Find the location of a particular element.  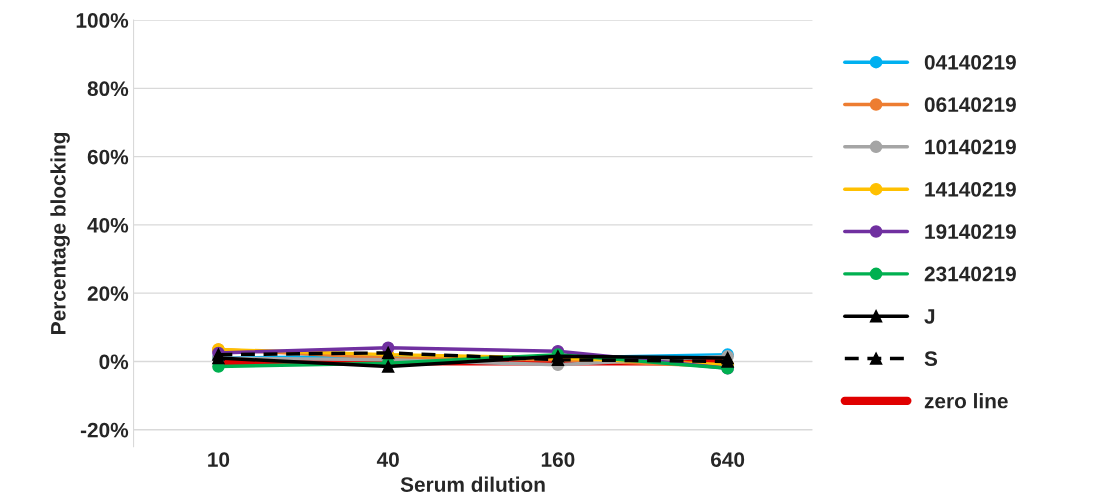

legend-label: S is located at coordinates (931, 359).